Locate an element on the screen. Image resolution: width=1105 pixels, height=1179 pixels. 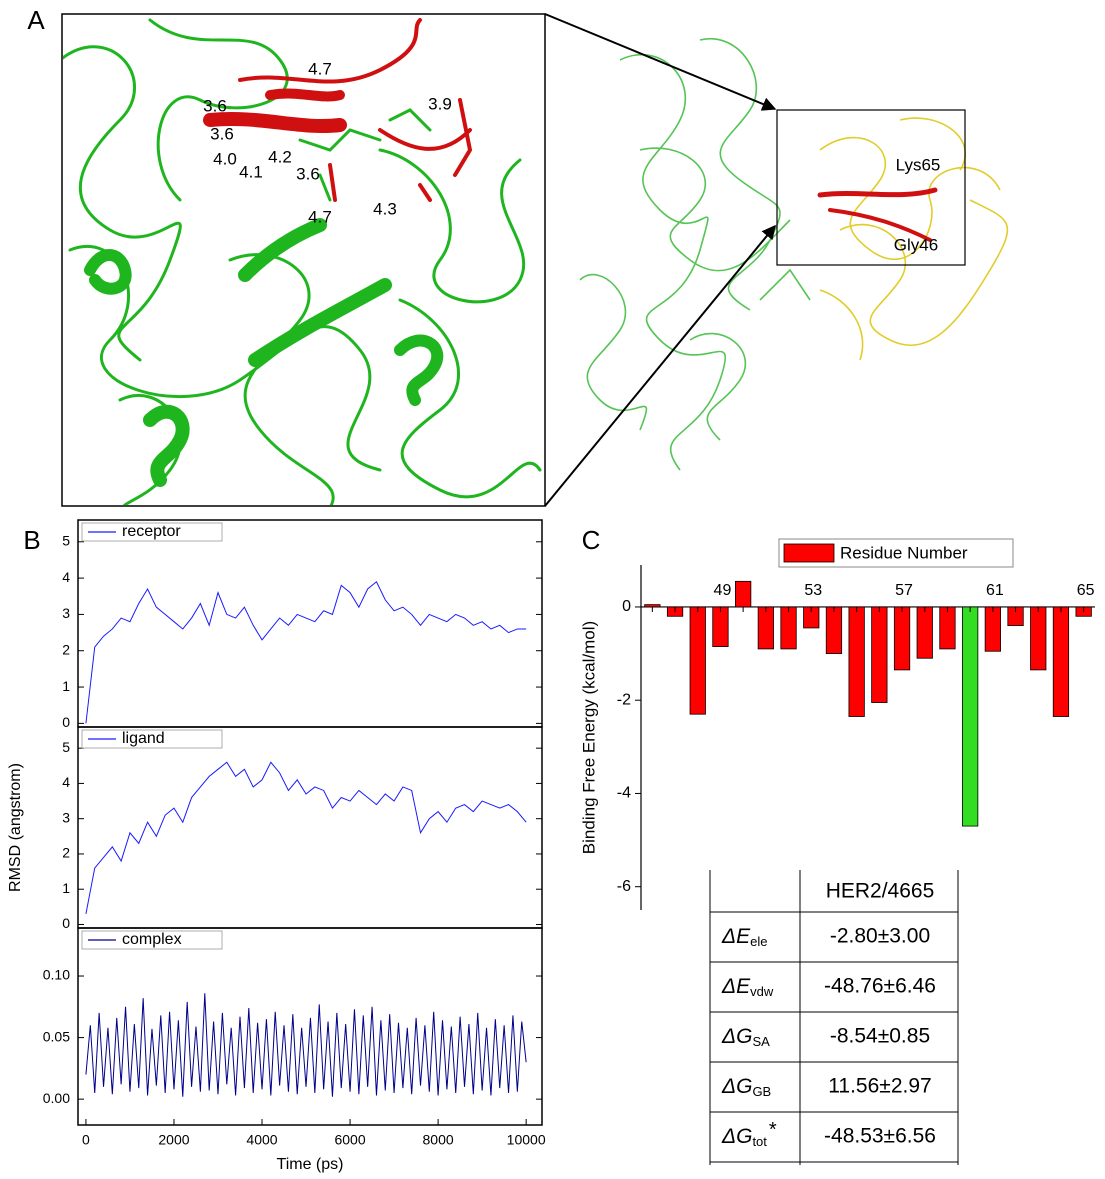
subscript: SA is located at coordinates (761, 1041).